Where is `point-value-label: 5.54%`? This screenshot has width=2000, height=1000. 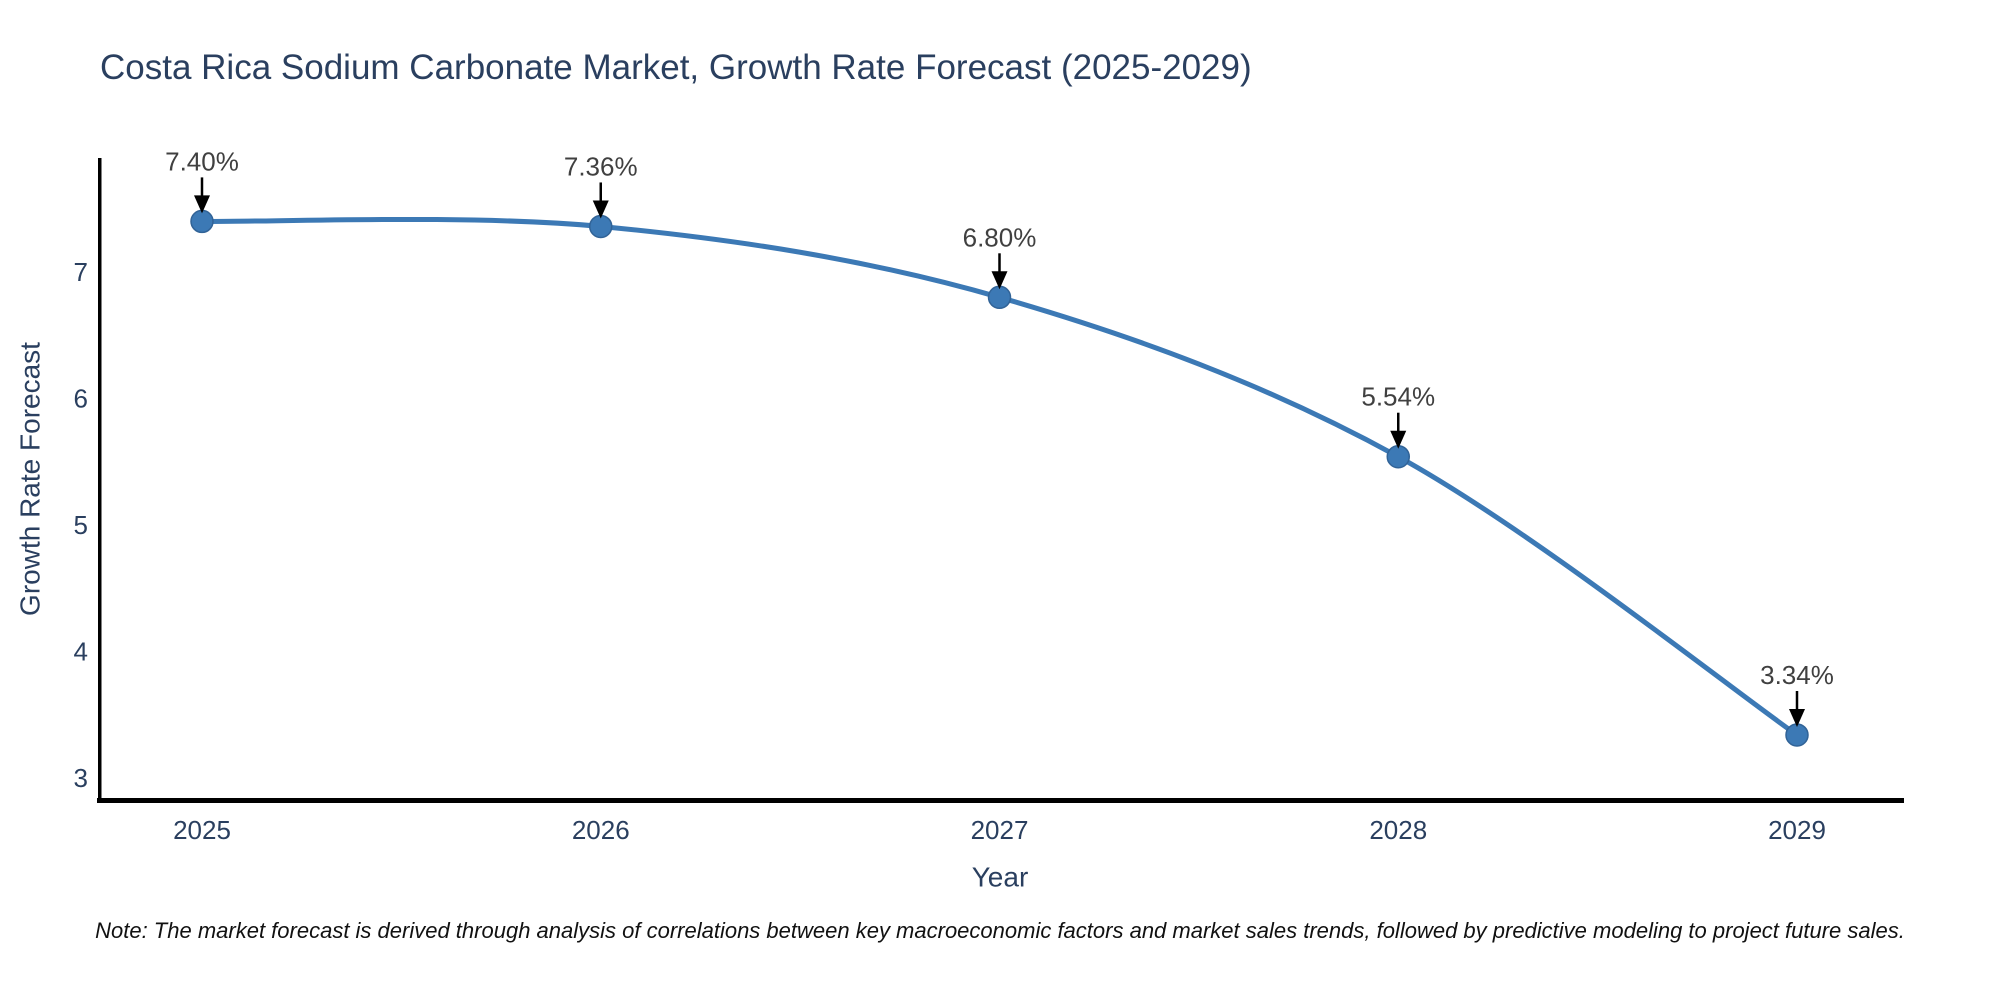
point-value-label: 5.54% is located at coordinates (1398, 397).